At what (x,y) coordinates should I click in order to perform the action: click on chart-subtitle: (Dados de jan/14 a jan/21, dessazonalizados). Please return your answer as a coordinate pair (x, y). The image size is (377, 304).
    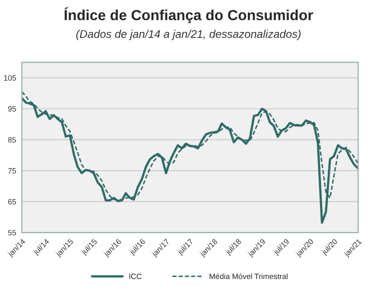
    Looking at the image, I should click on (188, 35).